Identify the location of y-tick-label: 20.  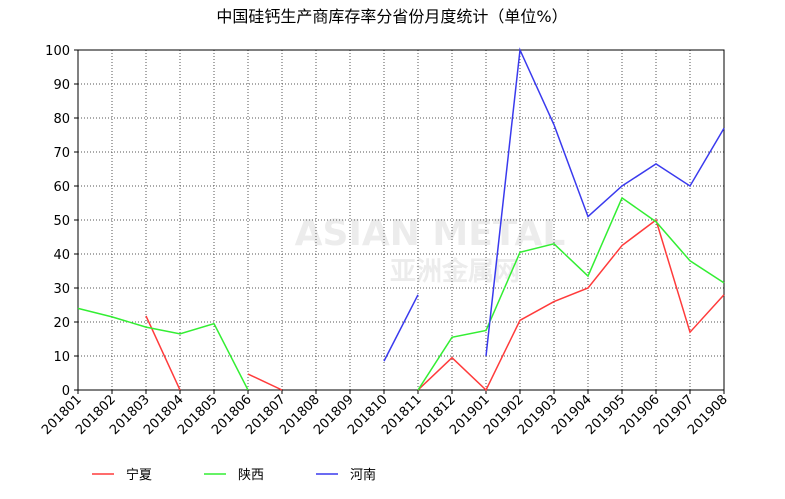
(61, 323).